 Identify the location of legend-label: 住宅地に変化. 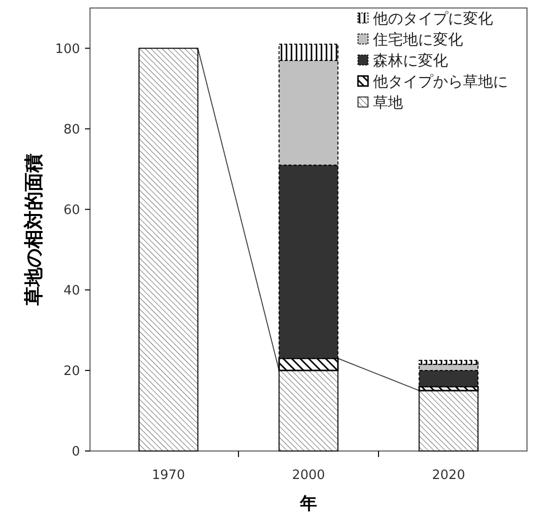
(417, 39).